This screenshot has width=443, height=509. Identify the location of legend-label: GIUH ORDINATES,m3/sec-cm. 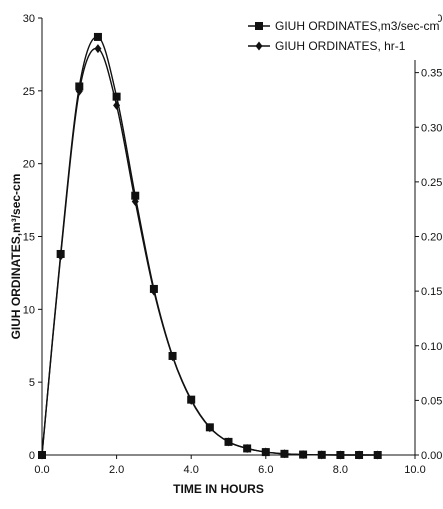
(357, 26).